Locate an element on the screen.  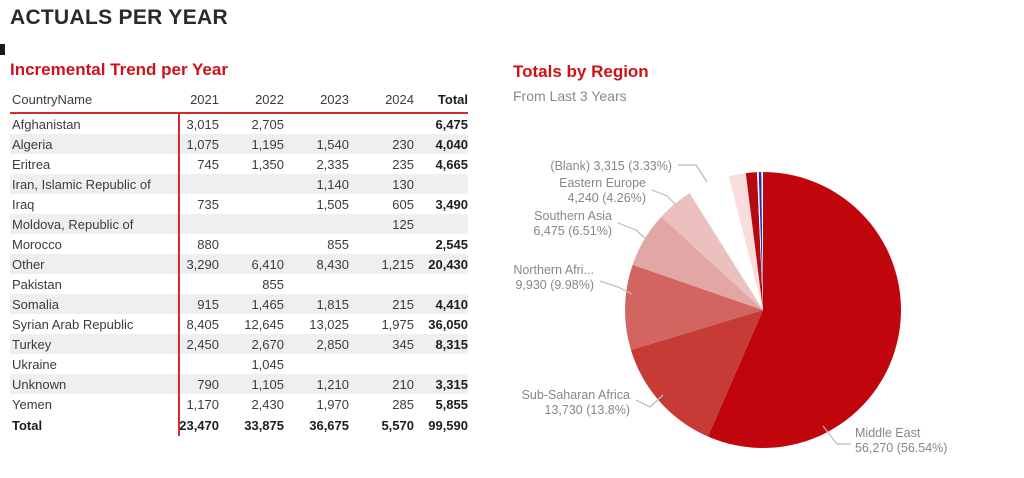
cell-value: 5,855 is located at coordinates (451, 404).